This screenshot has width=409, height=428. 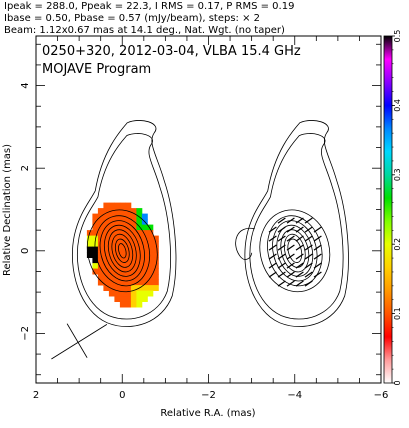 What do you see at coordinates (25, 333) in the screenshot?
I see `y-tick-label: −2` at bounding box center [25, 333].